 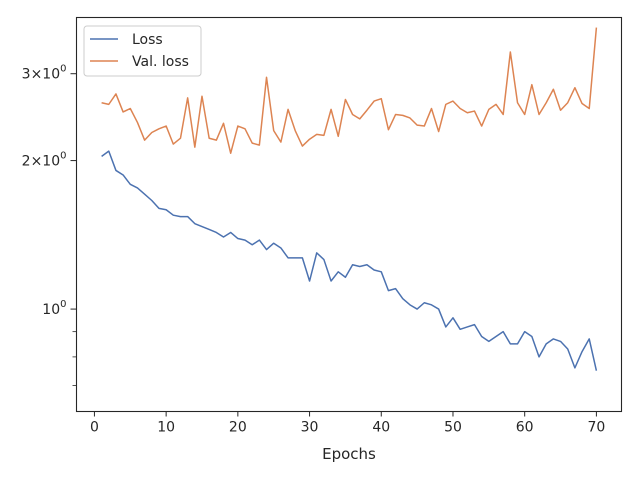 What do you see at coordinates (44, 73) in the screenshot?
I see `y-tick-label: 3×100` at bounding box center [44, 73].